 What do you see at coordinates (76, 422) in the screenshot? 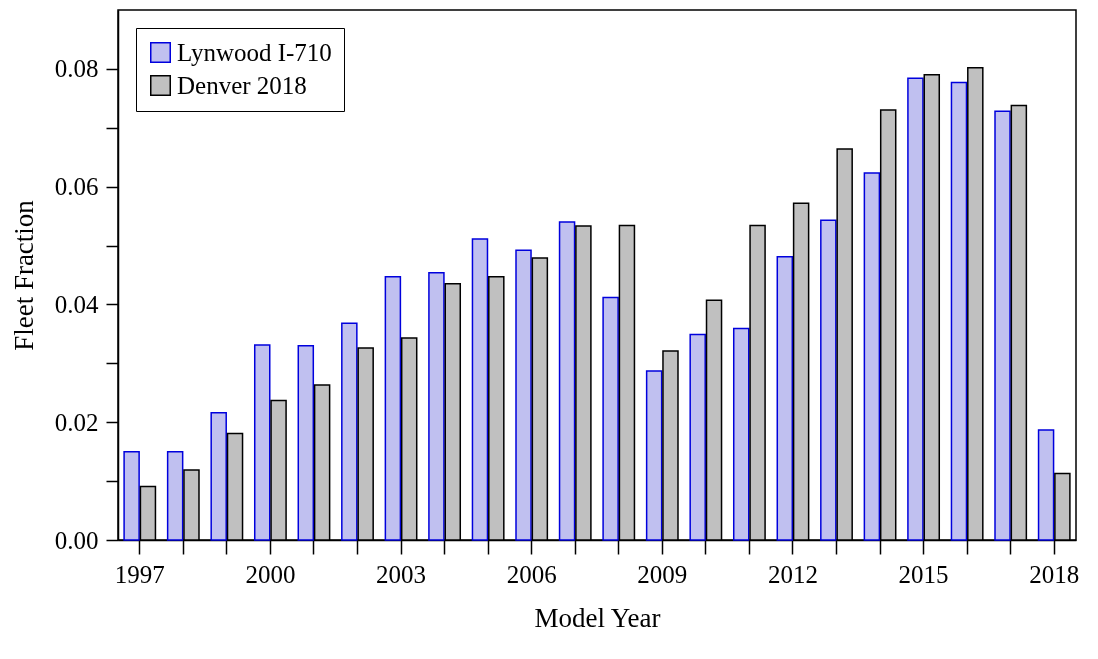
I see `y-tick-label: 0.02` at bounding box center [76, 422].